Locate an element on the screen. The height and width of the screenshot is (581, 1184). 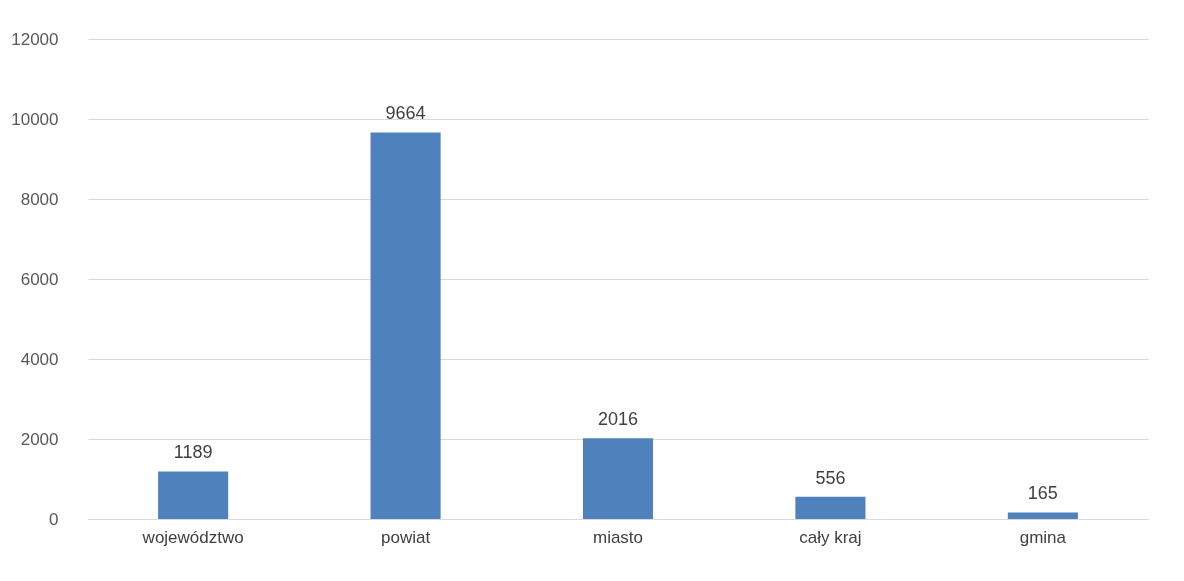
y-tick-label: 8000 is located at coordinates (39, 199).